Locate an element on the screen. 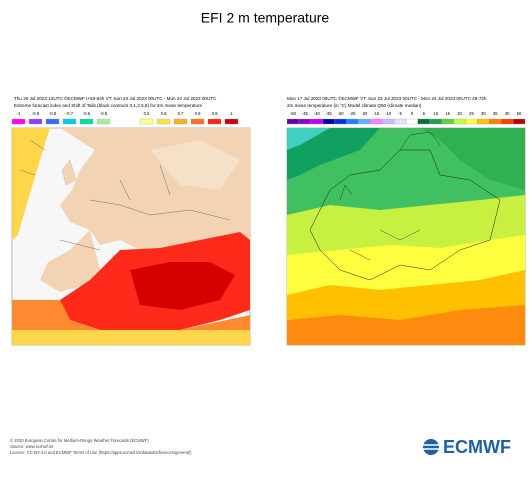  colorbar-label: -0.5 is located at coordinates (104, 113).